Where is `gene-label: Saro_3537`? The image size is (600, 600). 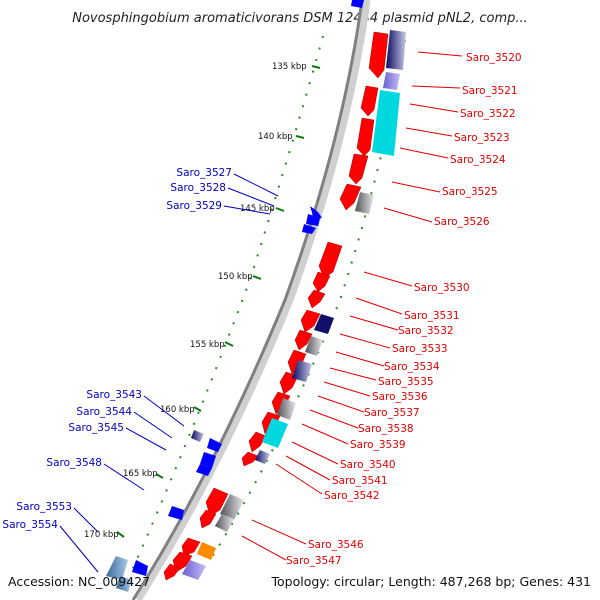 gene-label: Saro_3537 is located at coordinates (392, 413).